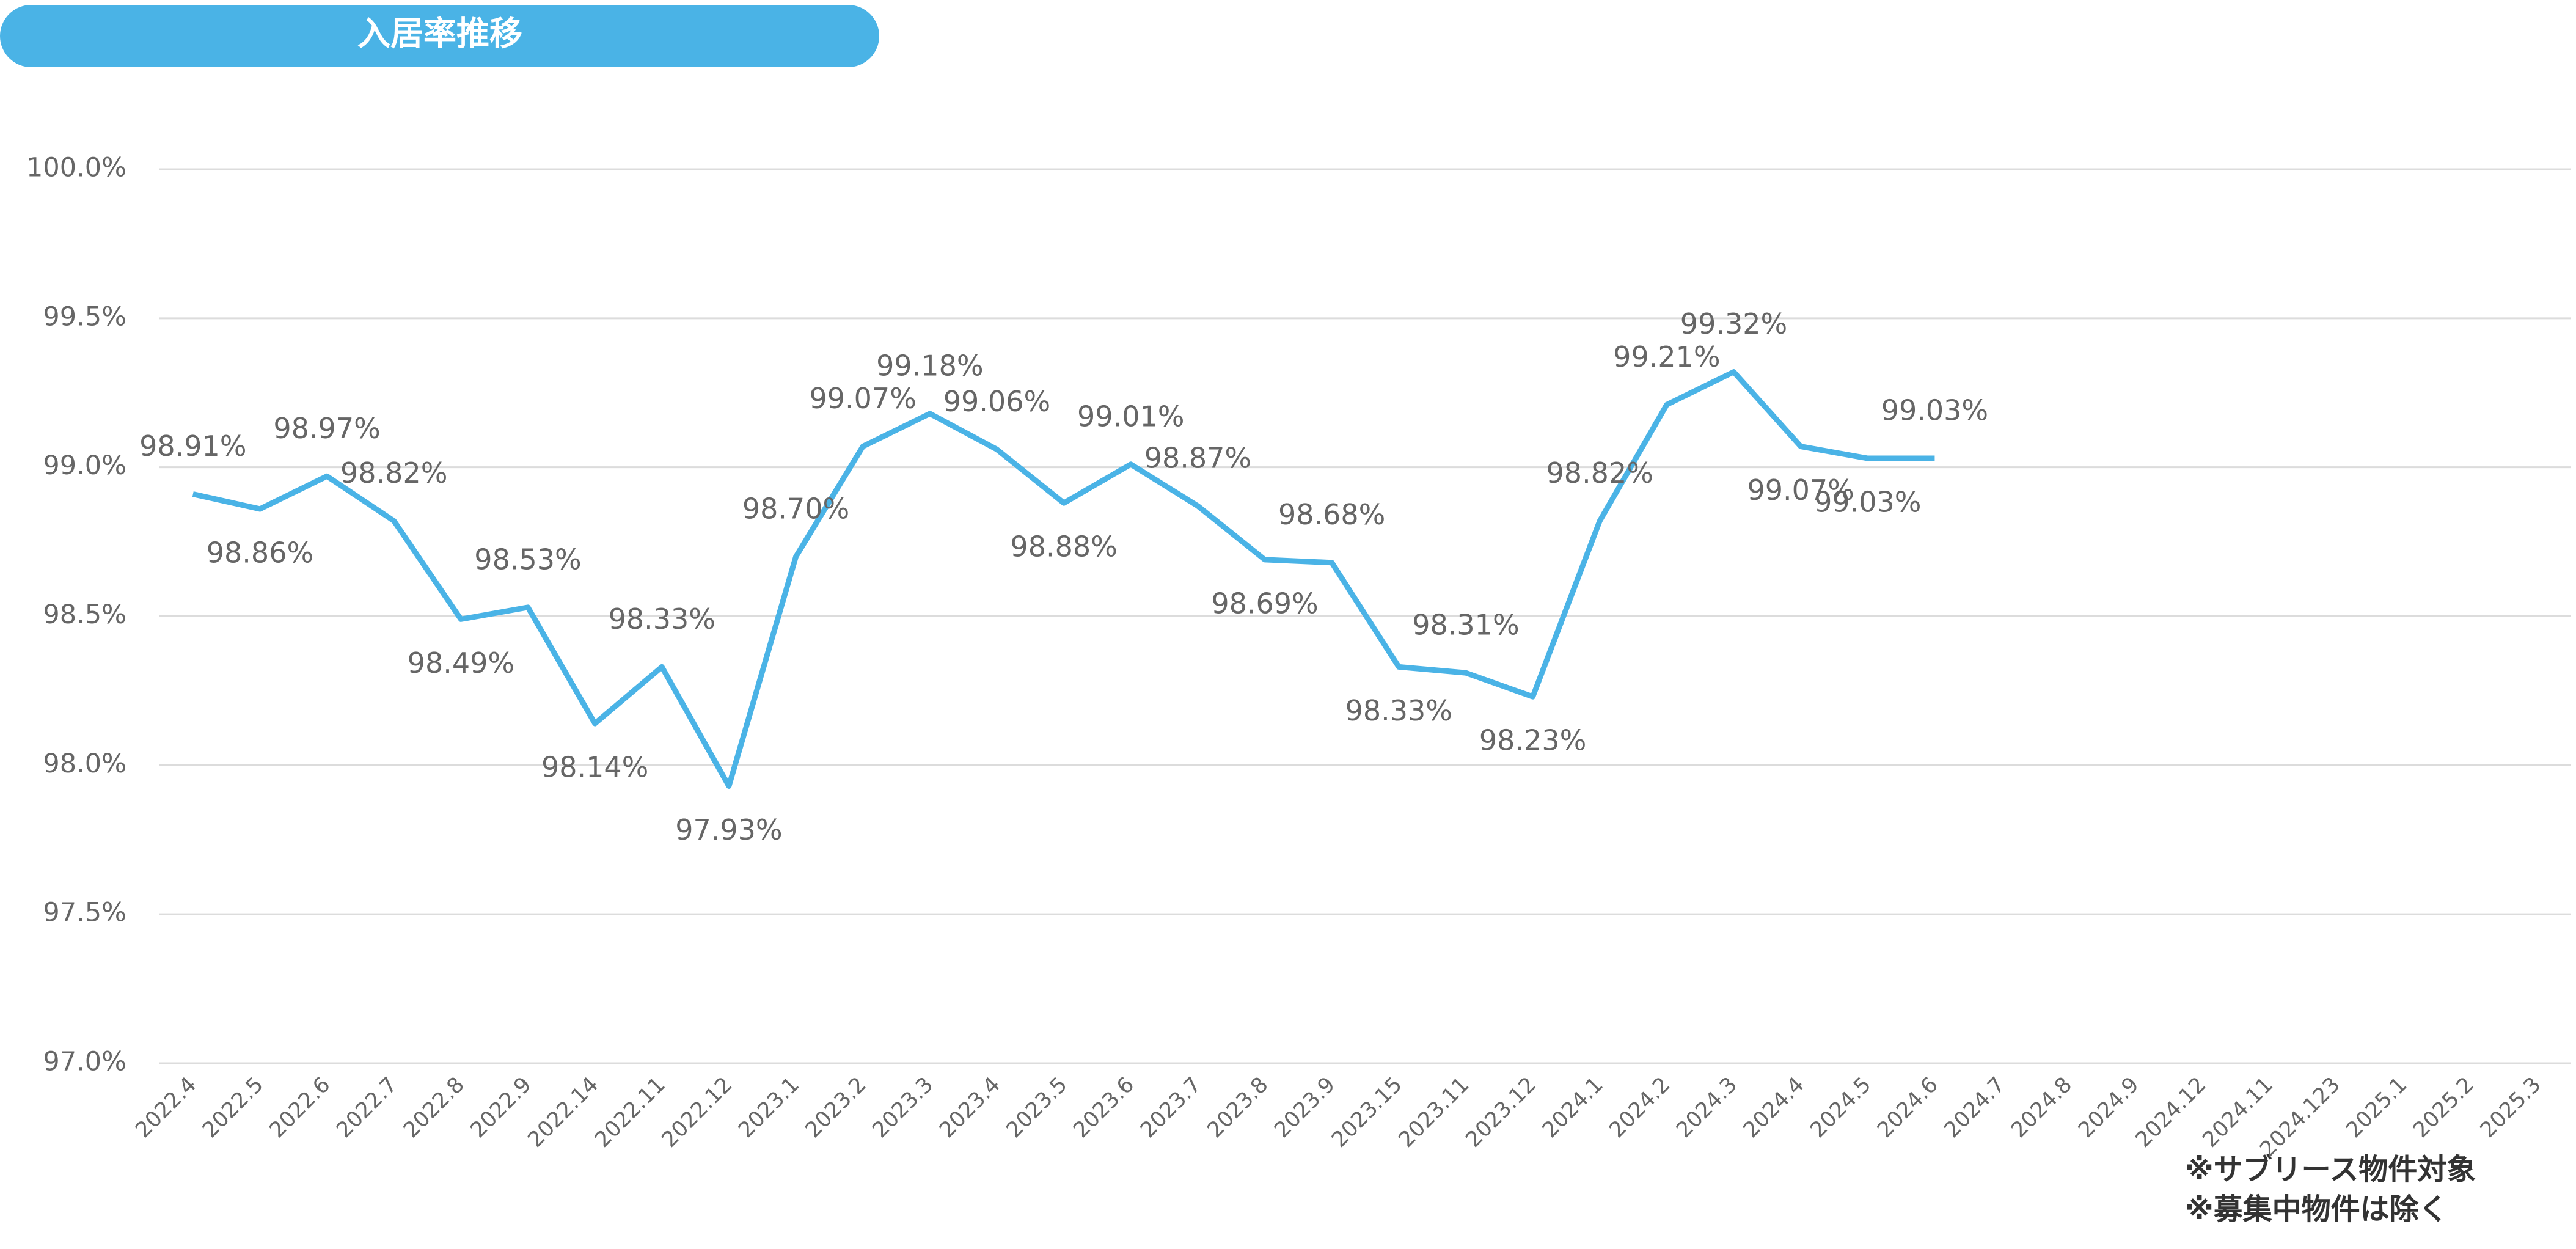  What do you see at coordinates (563, 1112) in the screenshot?
I see `x-tick-label: 2022.14` at bounding box center [563, 1112].